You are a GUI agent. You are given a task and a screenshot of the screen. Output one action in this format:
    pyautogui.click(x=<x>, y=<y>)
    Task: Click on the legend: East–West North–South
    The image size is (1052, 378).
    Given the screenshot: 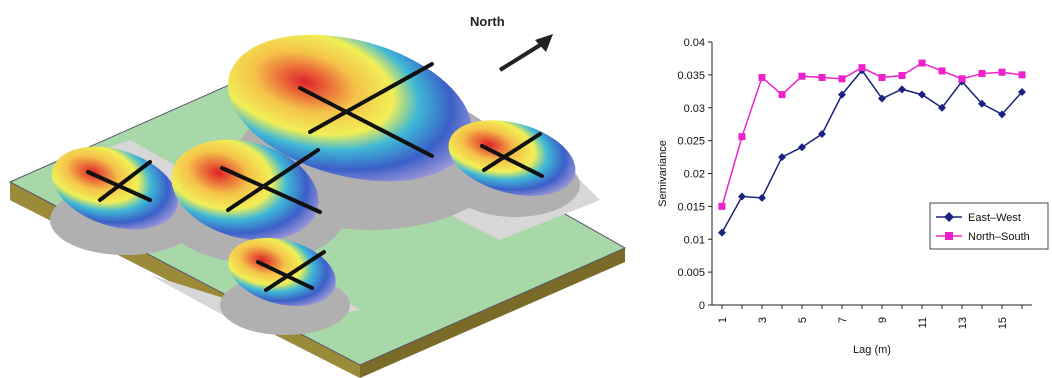 What is the action you would take?
    pyautogui.click(x=989, y=226)
    